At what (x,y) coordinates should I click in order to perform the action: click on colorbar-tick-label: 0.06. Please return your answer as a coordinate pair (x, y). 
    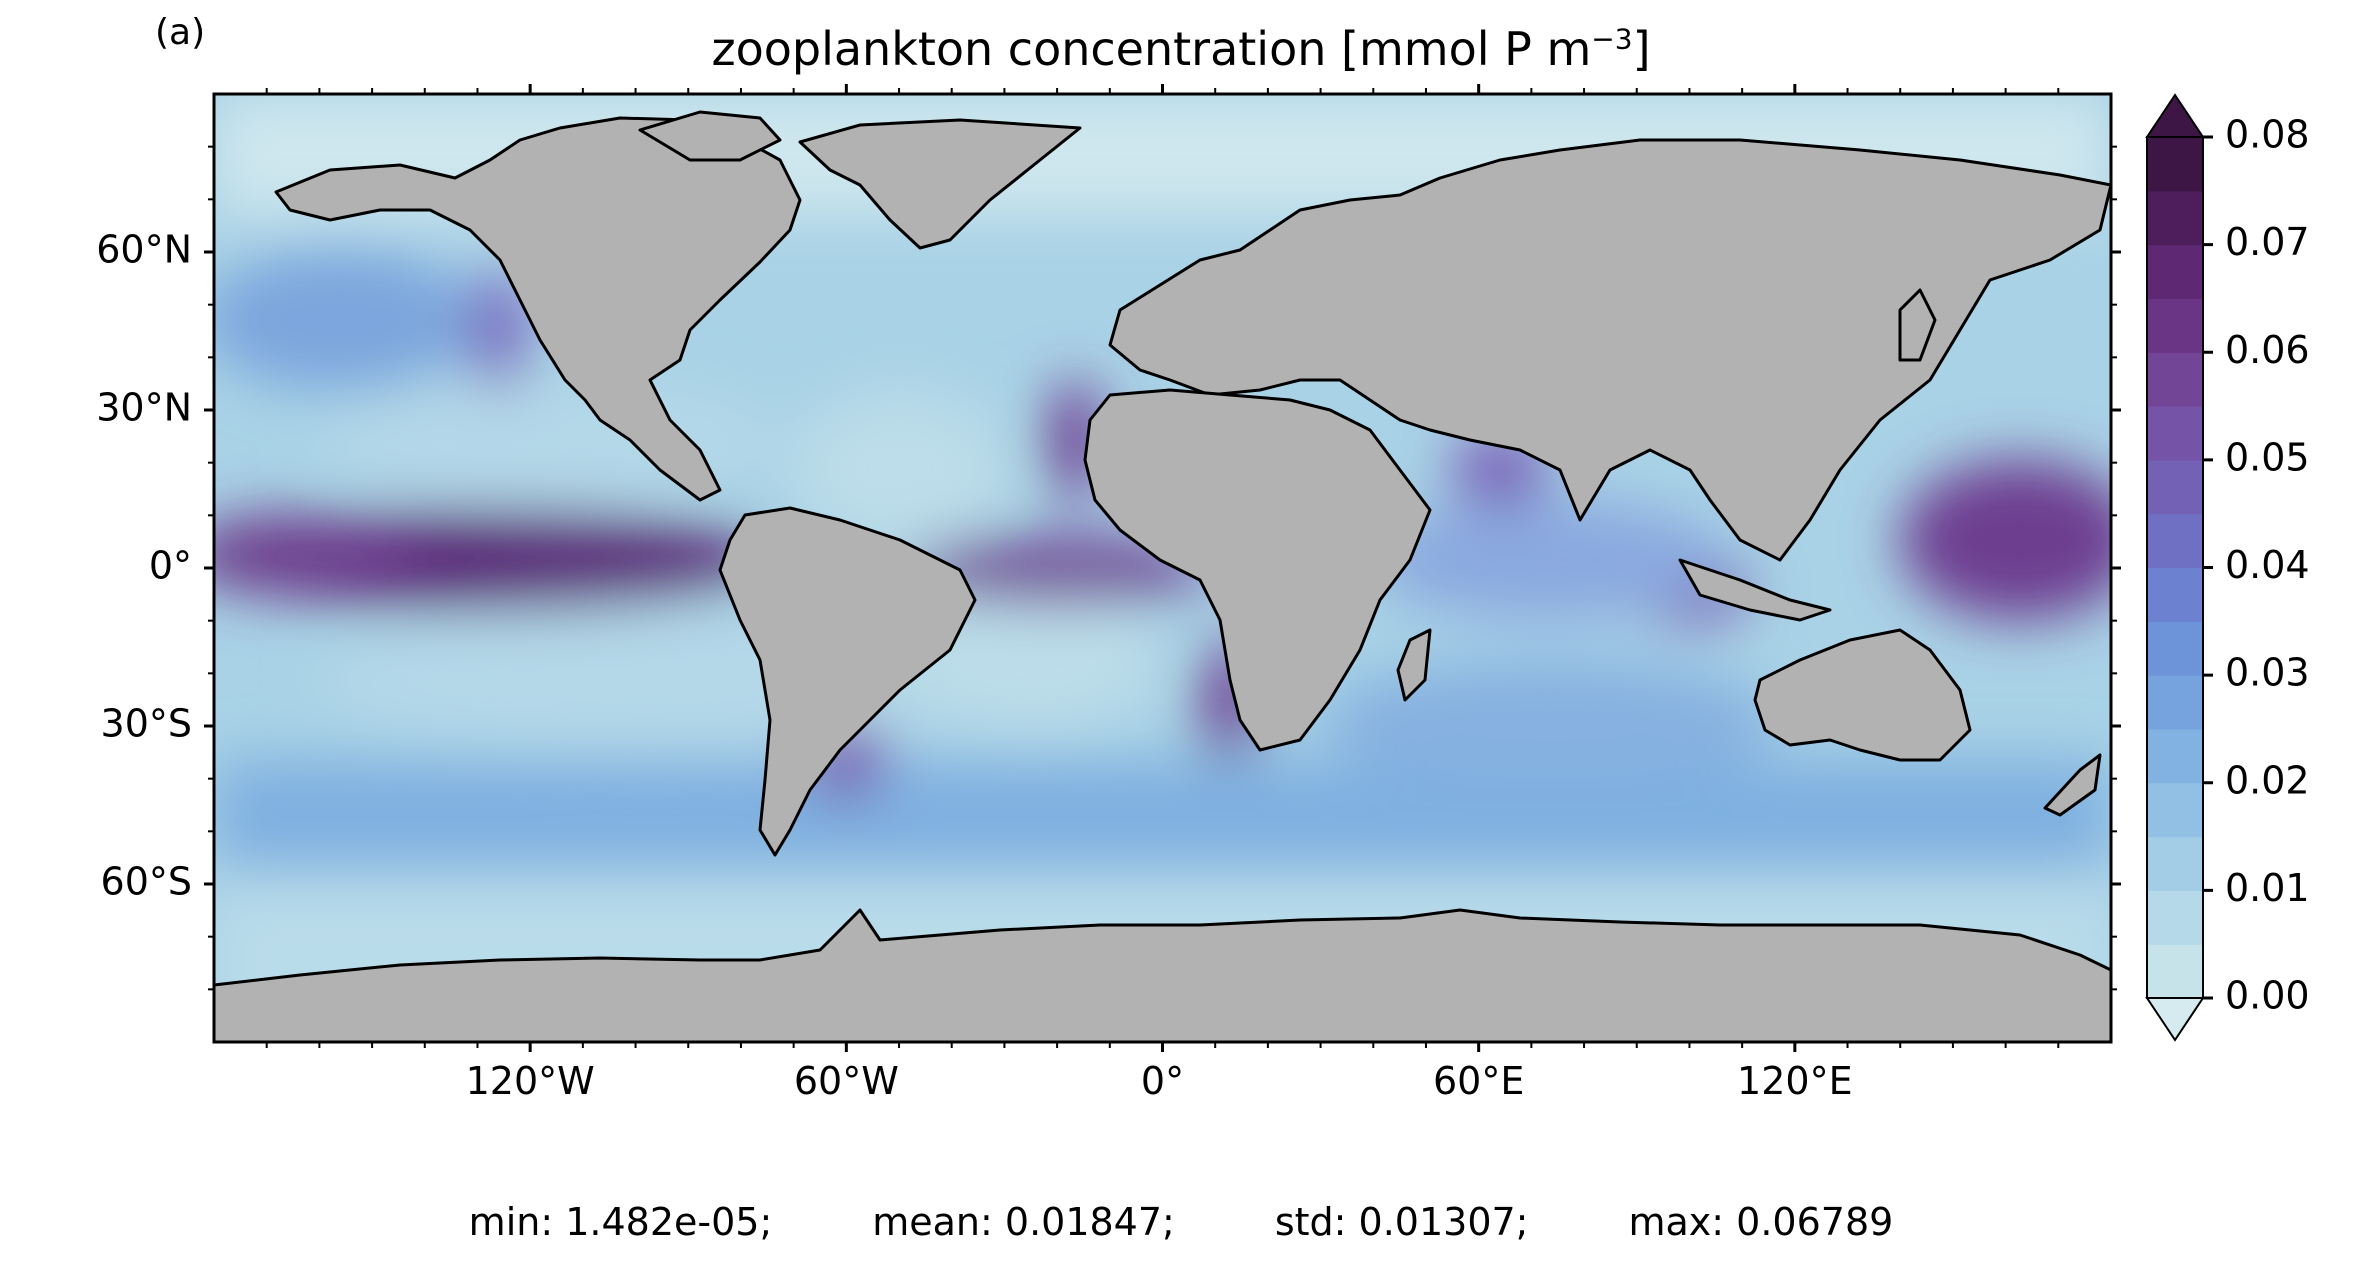
    Looking at the image, I should click on (2267, 350).